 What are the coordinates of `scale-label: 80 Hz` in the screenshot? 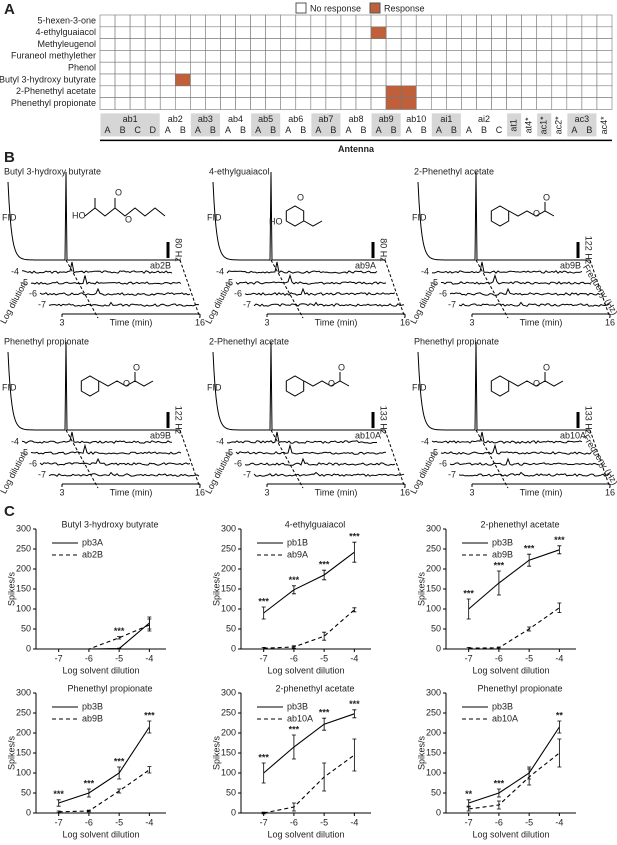 It's located at (179, 250).